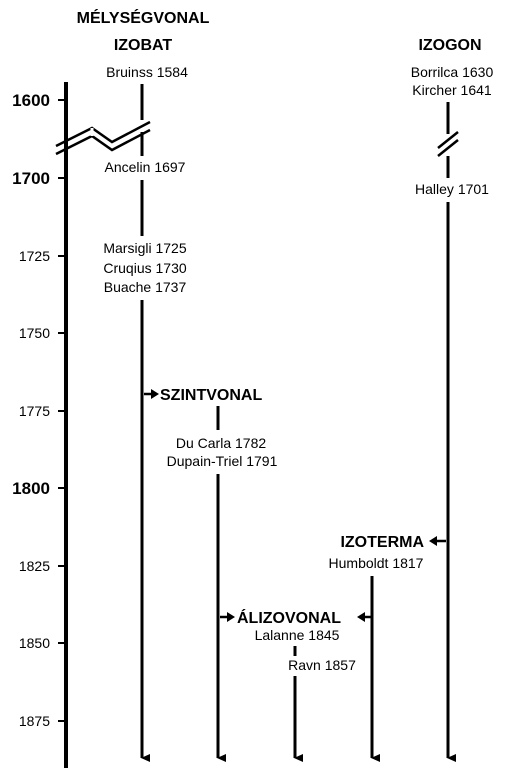 This screenshot has height=776, width=508. What do you see at coordinates (34, 256) in the screenshot?
I see `year-label-1725: 1725` at bounding box center [34, 256].